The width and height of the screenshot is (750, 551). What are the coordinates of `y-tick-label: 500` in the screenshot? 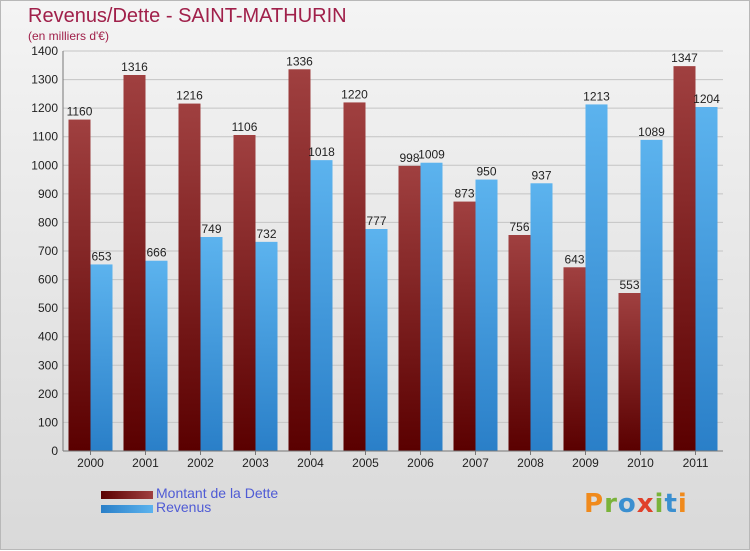 It's located at (48, 308).